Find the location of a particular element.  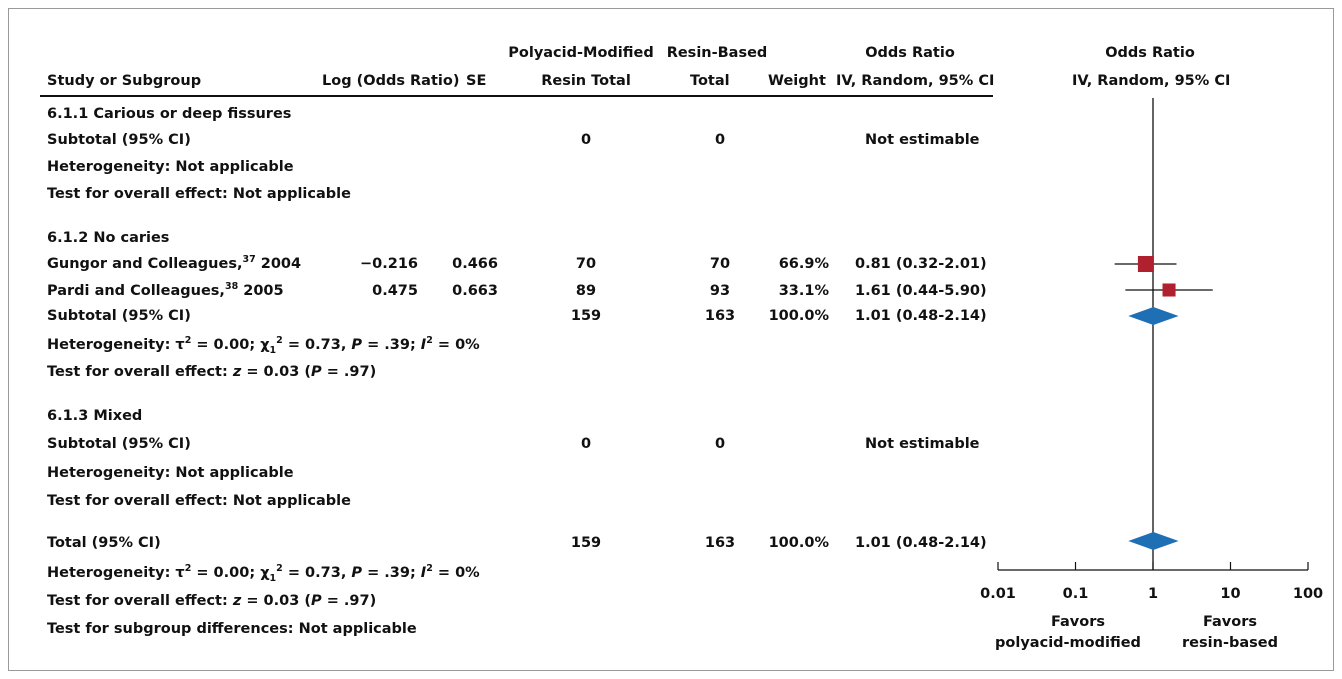

header-group1-line1: Polyacid-Modified is located at coordinates (581, 53).